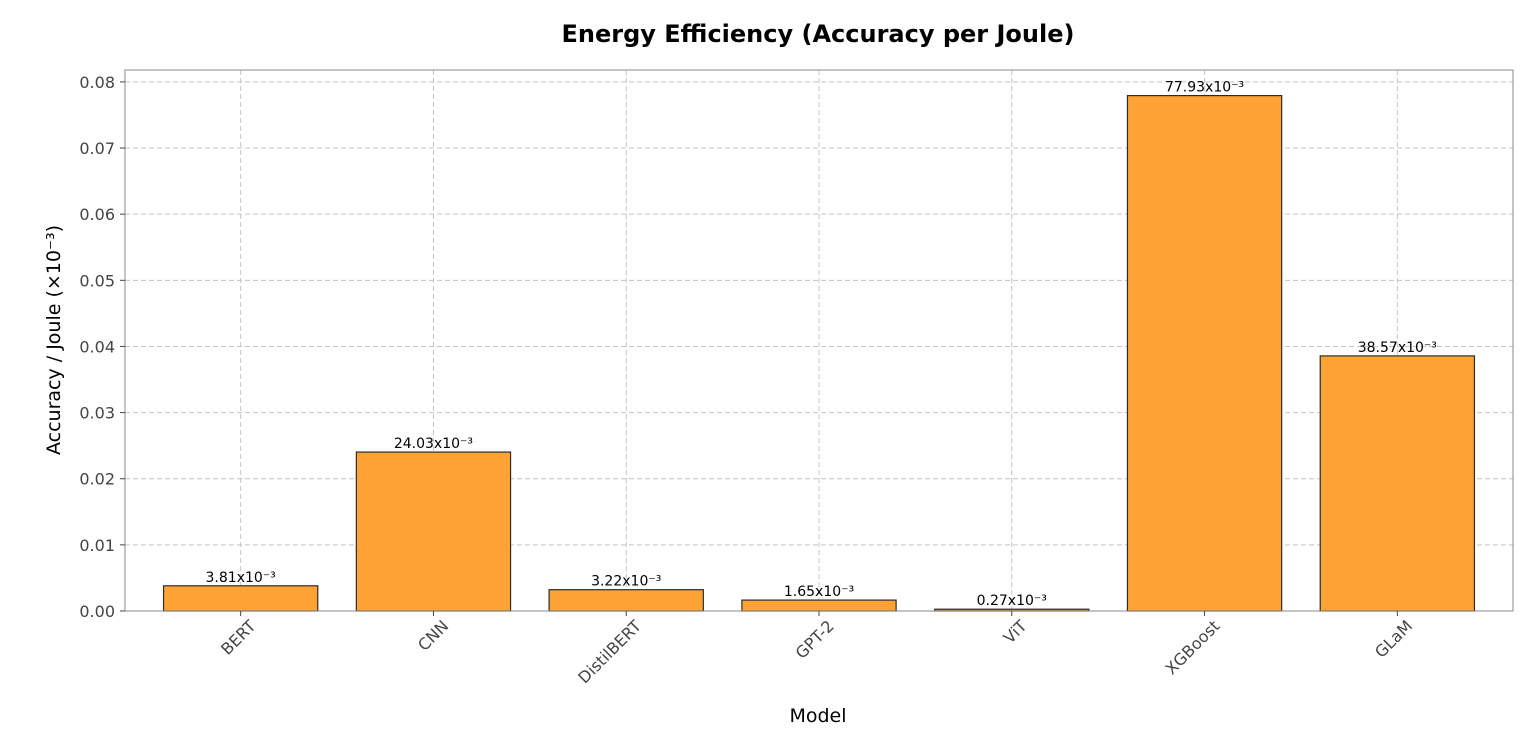 This screenshot has width=1536, height=754. What do you see at coordinates (817, 716) in the screenshot?
I see `x-axis-label: Model` at bounding box center [817, 716].